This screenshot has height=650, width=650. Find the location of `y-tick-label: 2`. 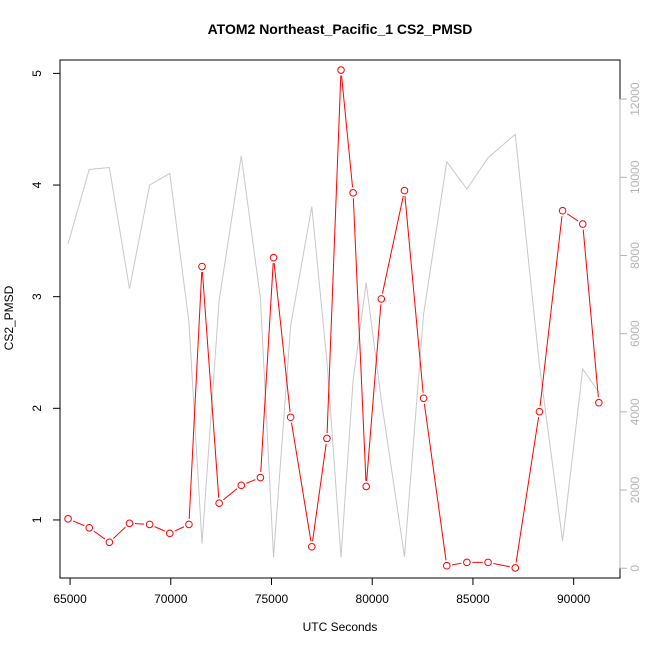

y-tick-label: 2 is located at coordinates (37, 408).